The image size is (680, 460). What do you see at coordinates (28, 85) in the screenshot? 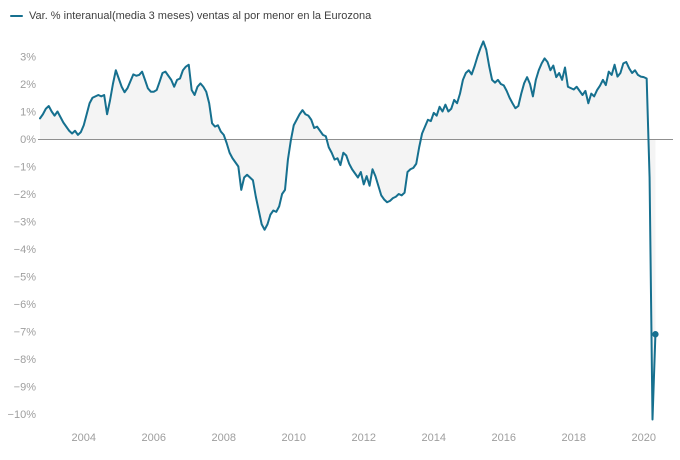
I see `y-tick-label: 2%` at bounding box center [28, 85].